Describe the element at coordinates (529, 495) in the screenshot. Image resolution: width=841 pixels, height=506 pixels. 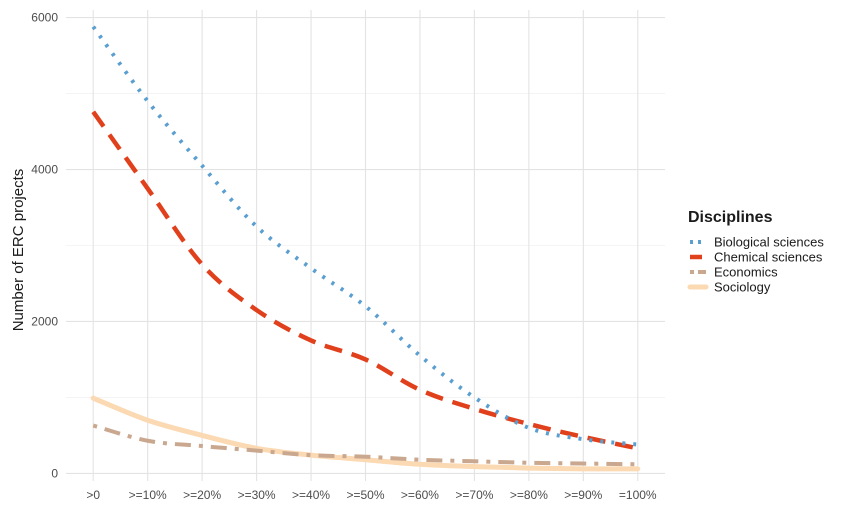
I see `x-tick-label: >=80%` at that location.